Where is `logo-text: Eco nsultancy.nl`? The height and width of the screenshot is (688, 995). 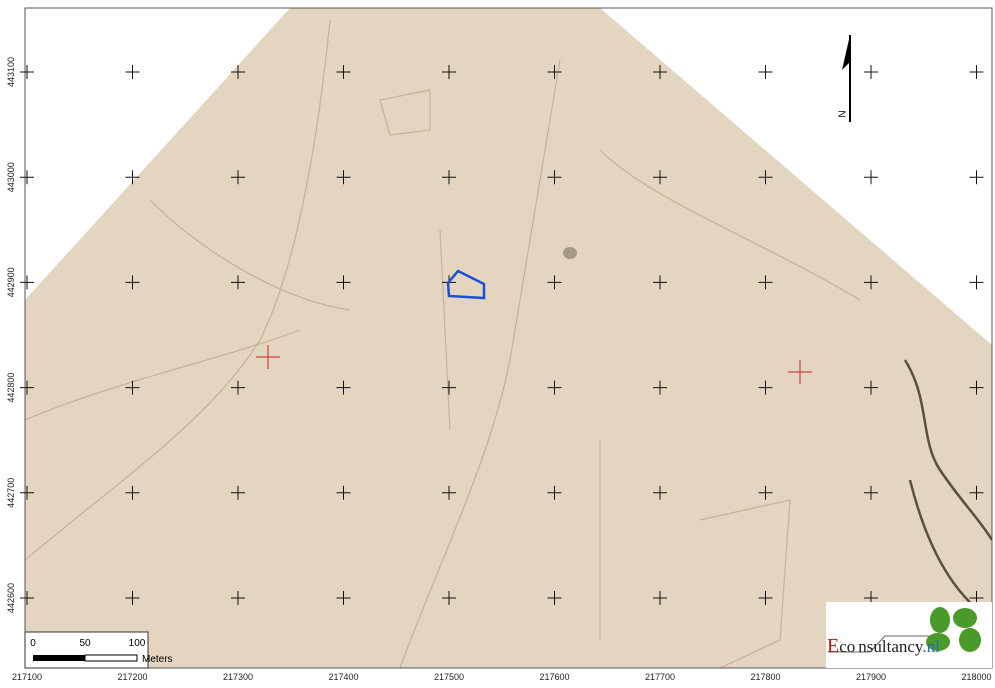
logo-text: Eco nsultancy.nl is located at coordinates (883, 646).